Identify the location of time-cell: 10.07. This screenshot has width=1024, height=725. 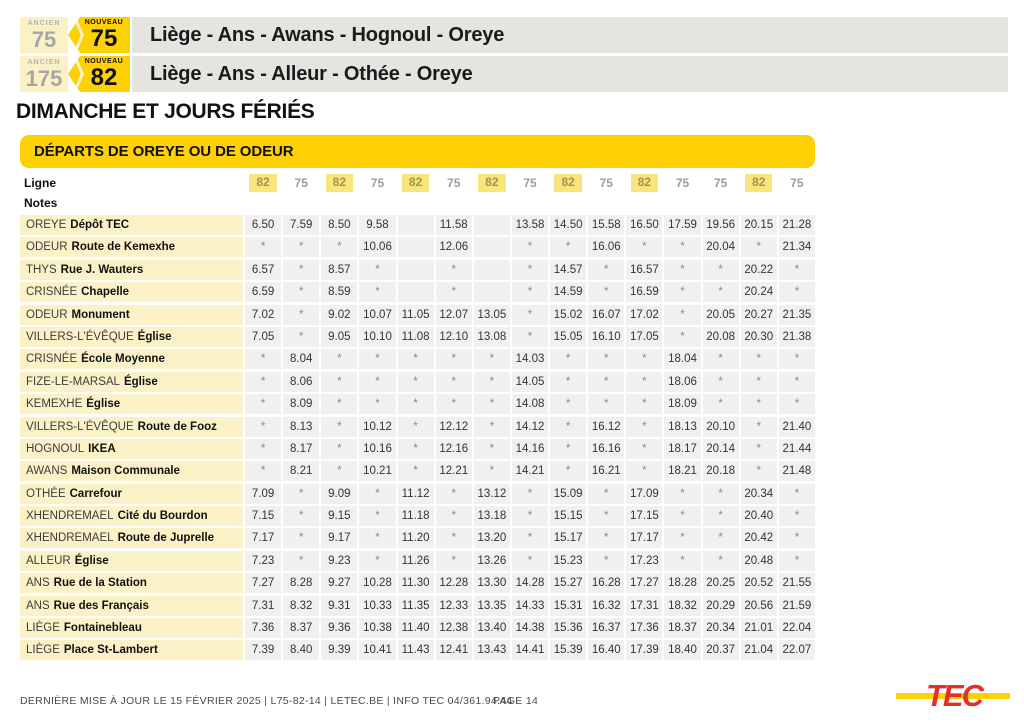
(377, 314).